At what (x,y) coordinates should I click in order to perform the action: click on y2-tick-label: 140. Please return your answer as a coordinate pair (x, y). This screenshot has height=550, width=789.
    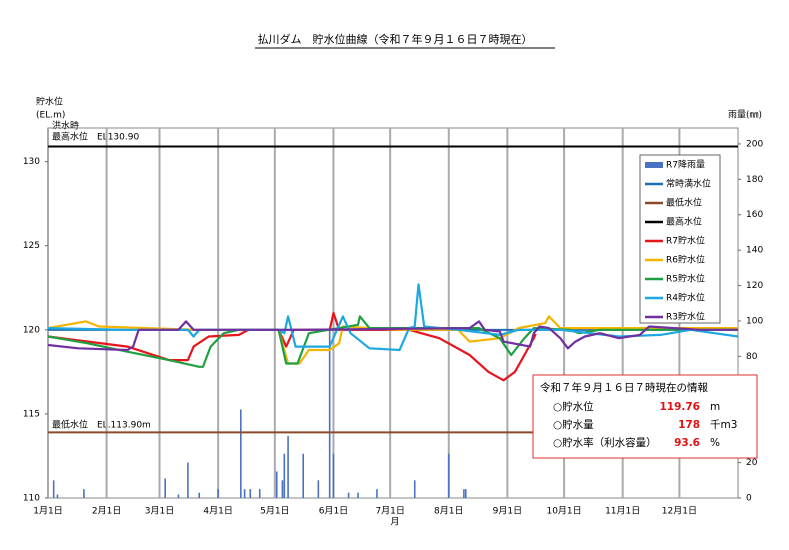
    Looking at the image, I should click on (754, 251).